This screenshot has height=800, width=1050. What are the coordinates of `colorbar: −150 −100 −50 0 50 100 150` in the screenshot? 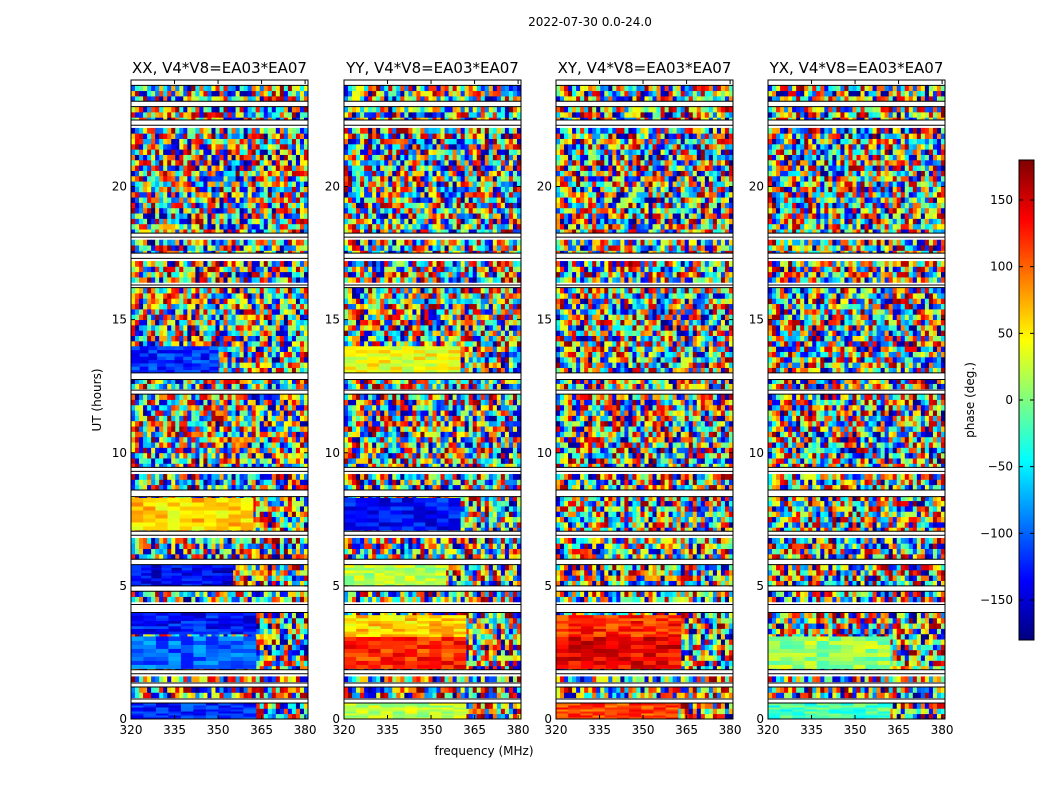 It's located at (1007, 400).